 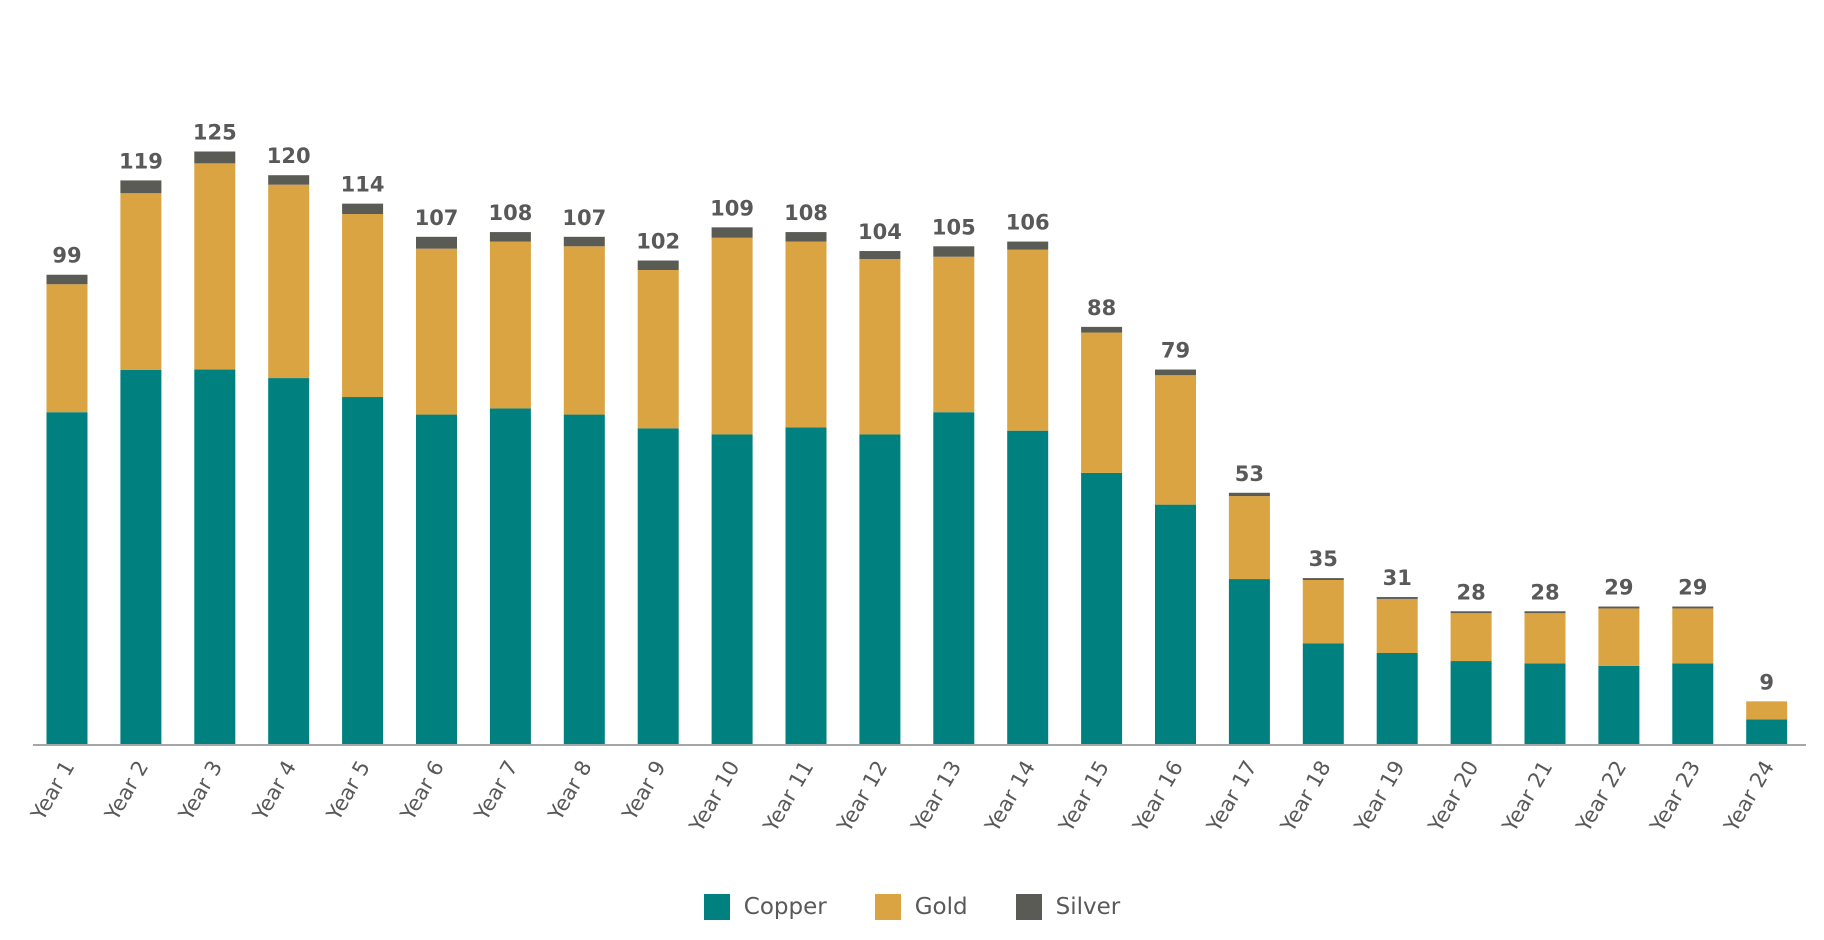 What do you see at coordinates (570, 791) in the screenshot?
I see `x-tick-label-8: Year 8` at bounding box center [570, 791].